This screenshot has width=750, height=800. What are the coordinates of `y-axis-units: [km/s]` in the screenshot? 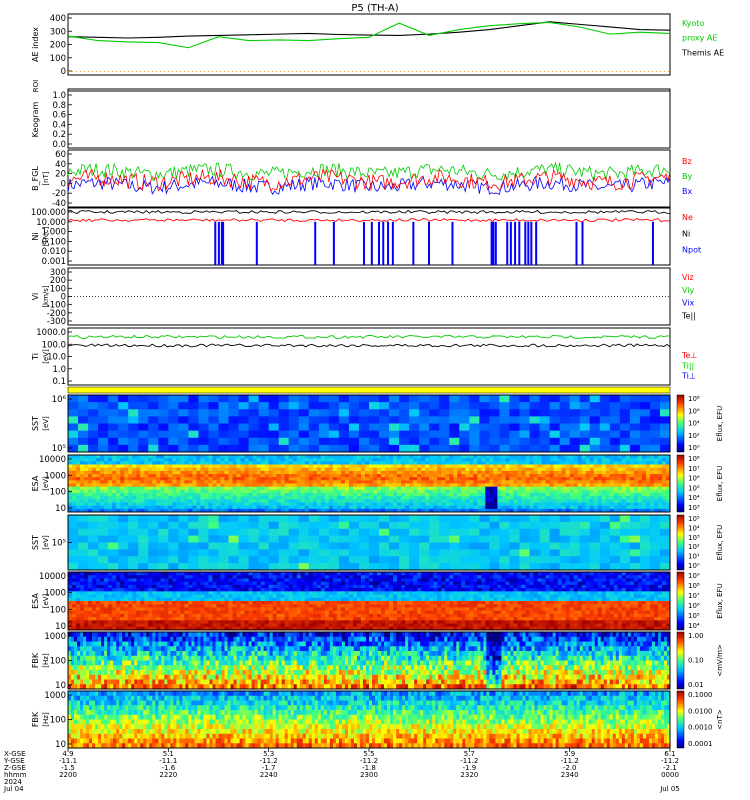 It's located at (46, 296).